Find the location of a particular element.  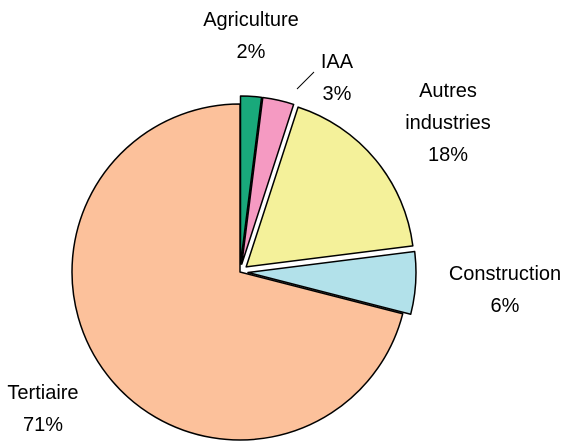

category-label: Tertiaire is located at coordinates (43, 393).